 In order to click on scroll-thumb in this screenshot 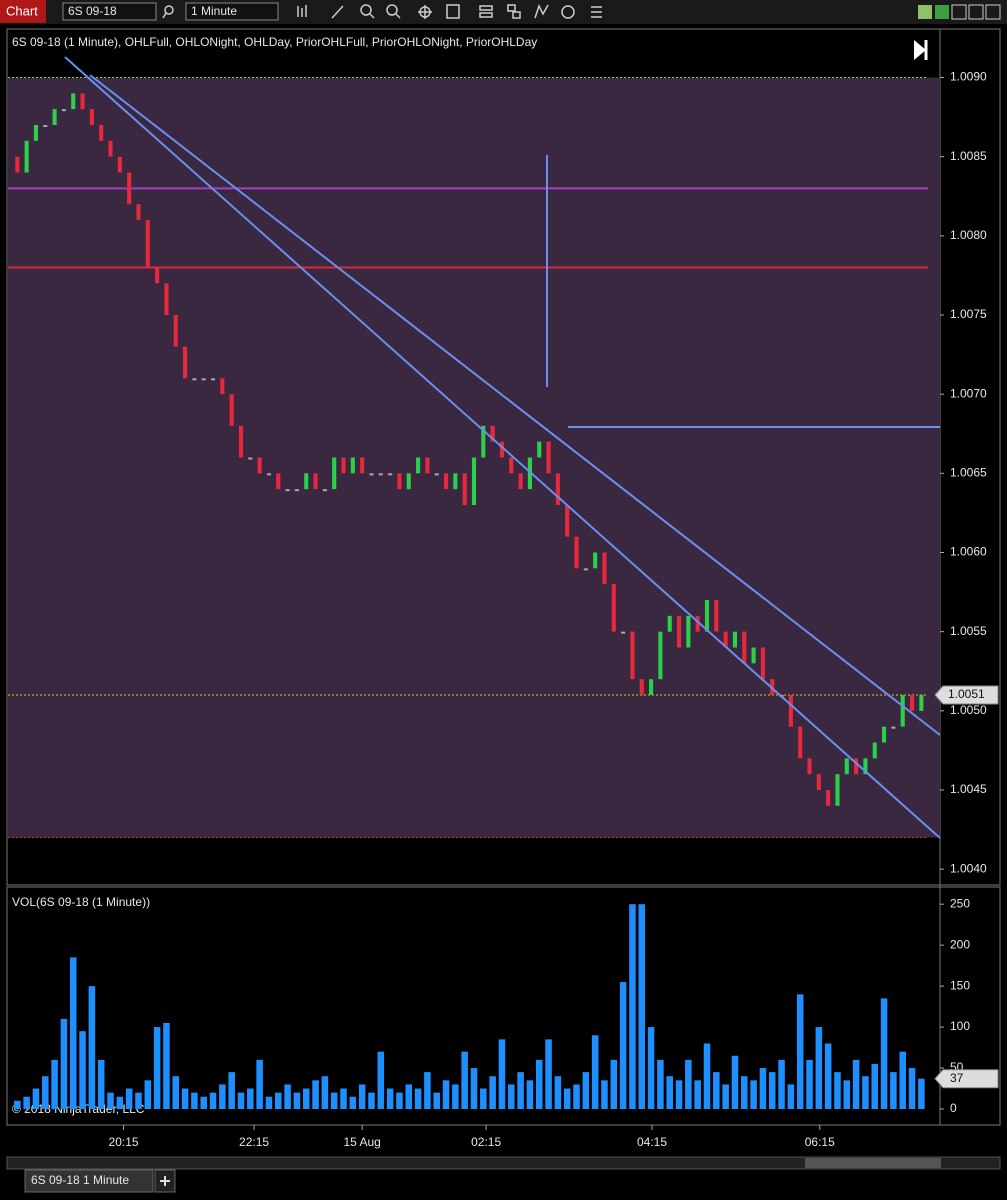, I will do `click(873, 1163)`.